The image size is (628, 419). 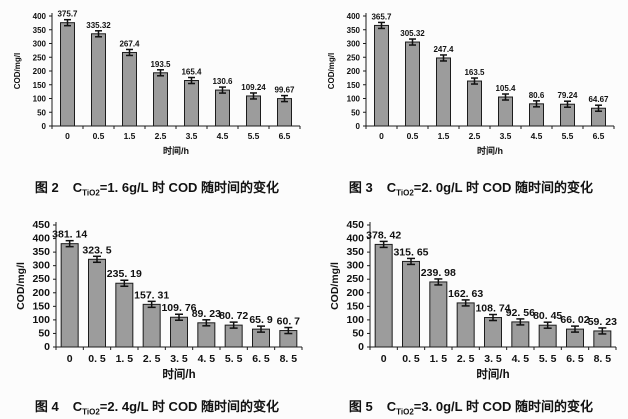 I want to click on bar-value-label: 375.7, so click(x=67, y=14).